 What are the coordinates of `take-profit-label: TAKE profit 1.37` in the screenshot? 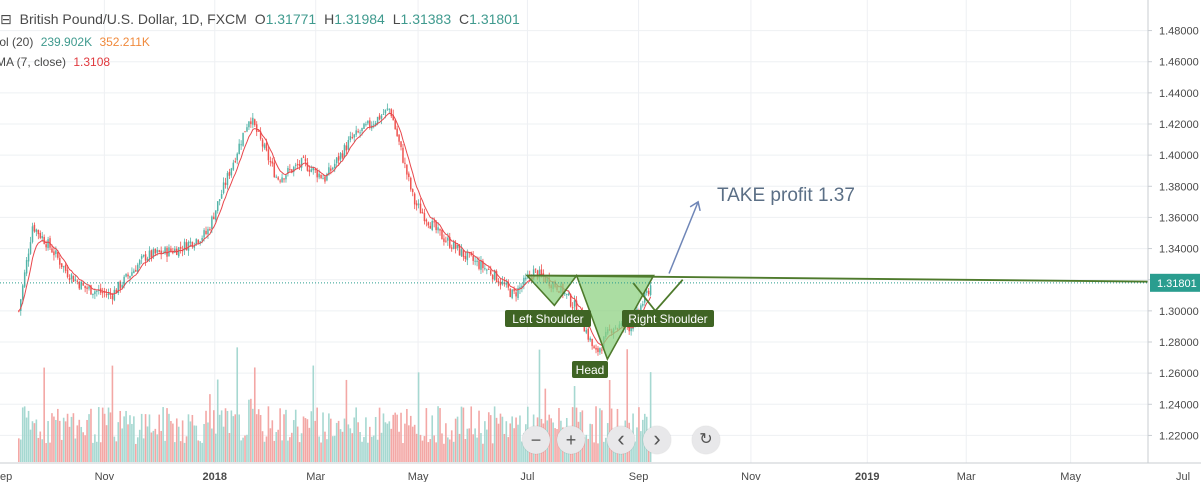 It's located at (786, 195).